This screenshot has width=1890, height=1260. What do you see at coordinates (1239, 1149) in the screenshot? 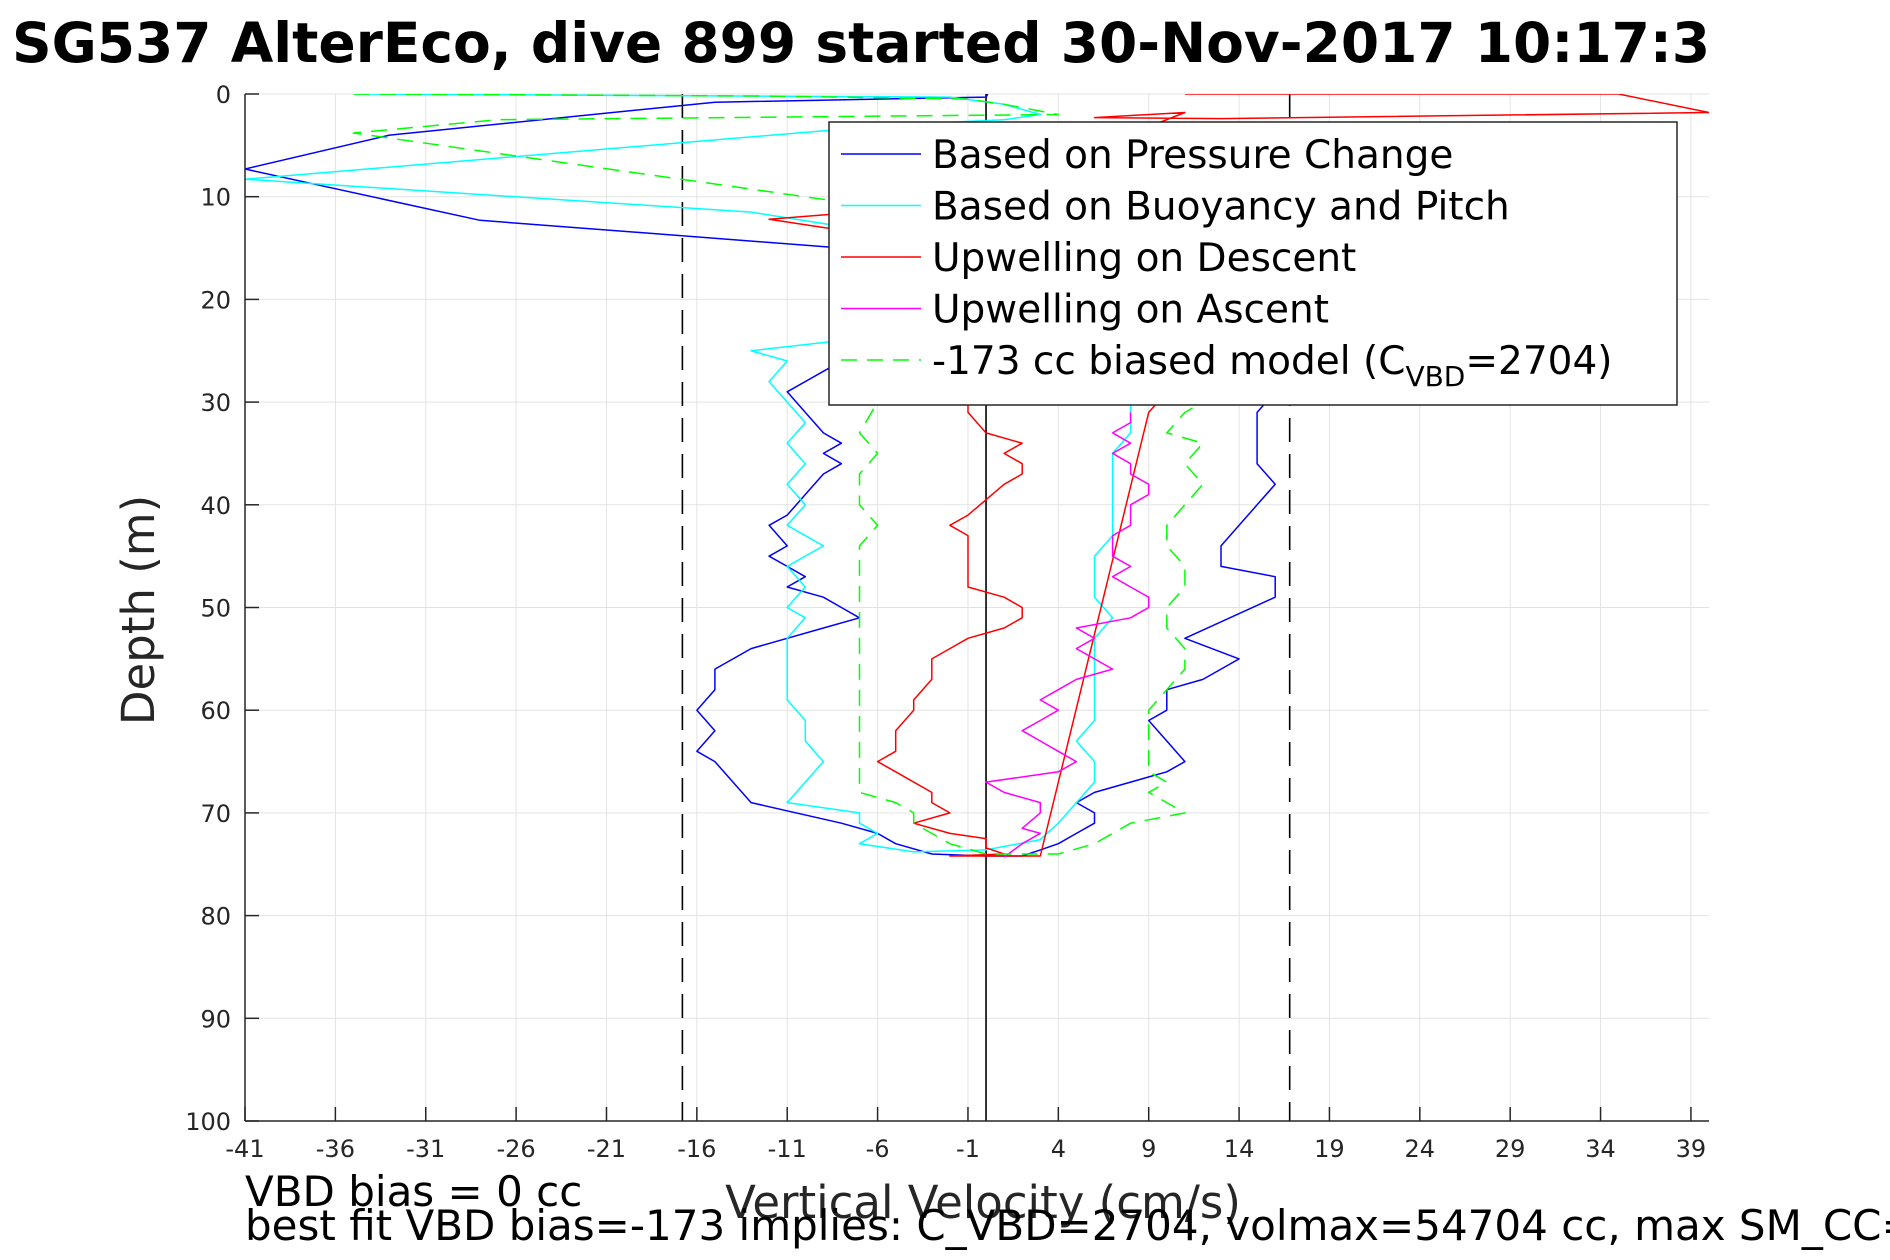
I see `x-tick-label: 14` at bounding box center [1239, 1149].